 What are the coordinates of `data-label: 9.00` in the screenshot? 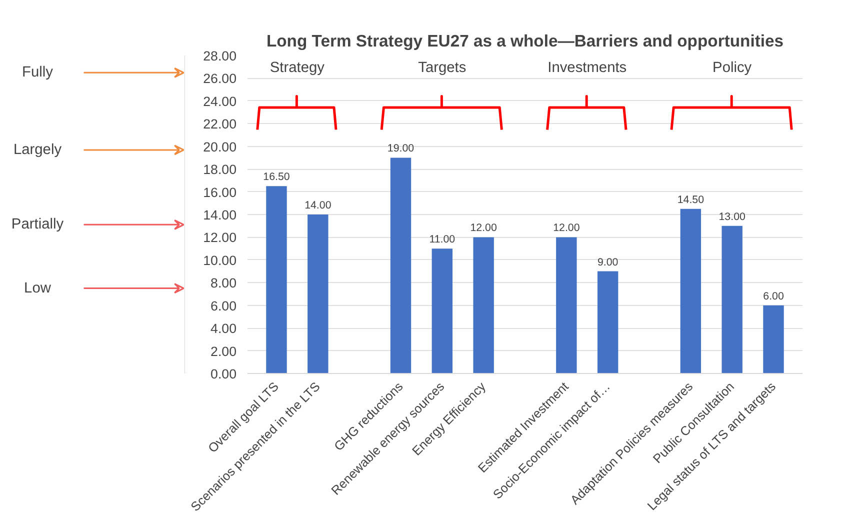 It's located at (607, 262).